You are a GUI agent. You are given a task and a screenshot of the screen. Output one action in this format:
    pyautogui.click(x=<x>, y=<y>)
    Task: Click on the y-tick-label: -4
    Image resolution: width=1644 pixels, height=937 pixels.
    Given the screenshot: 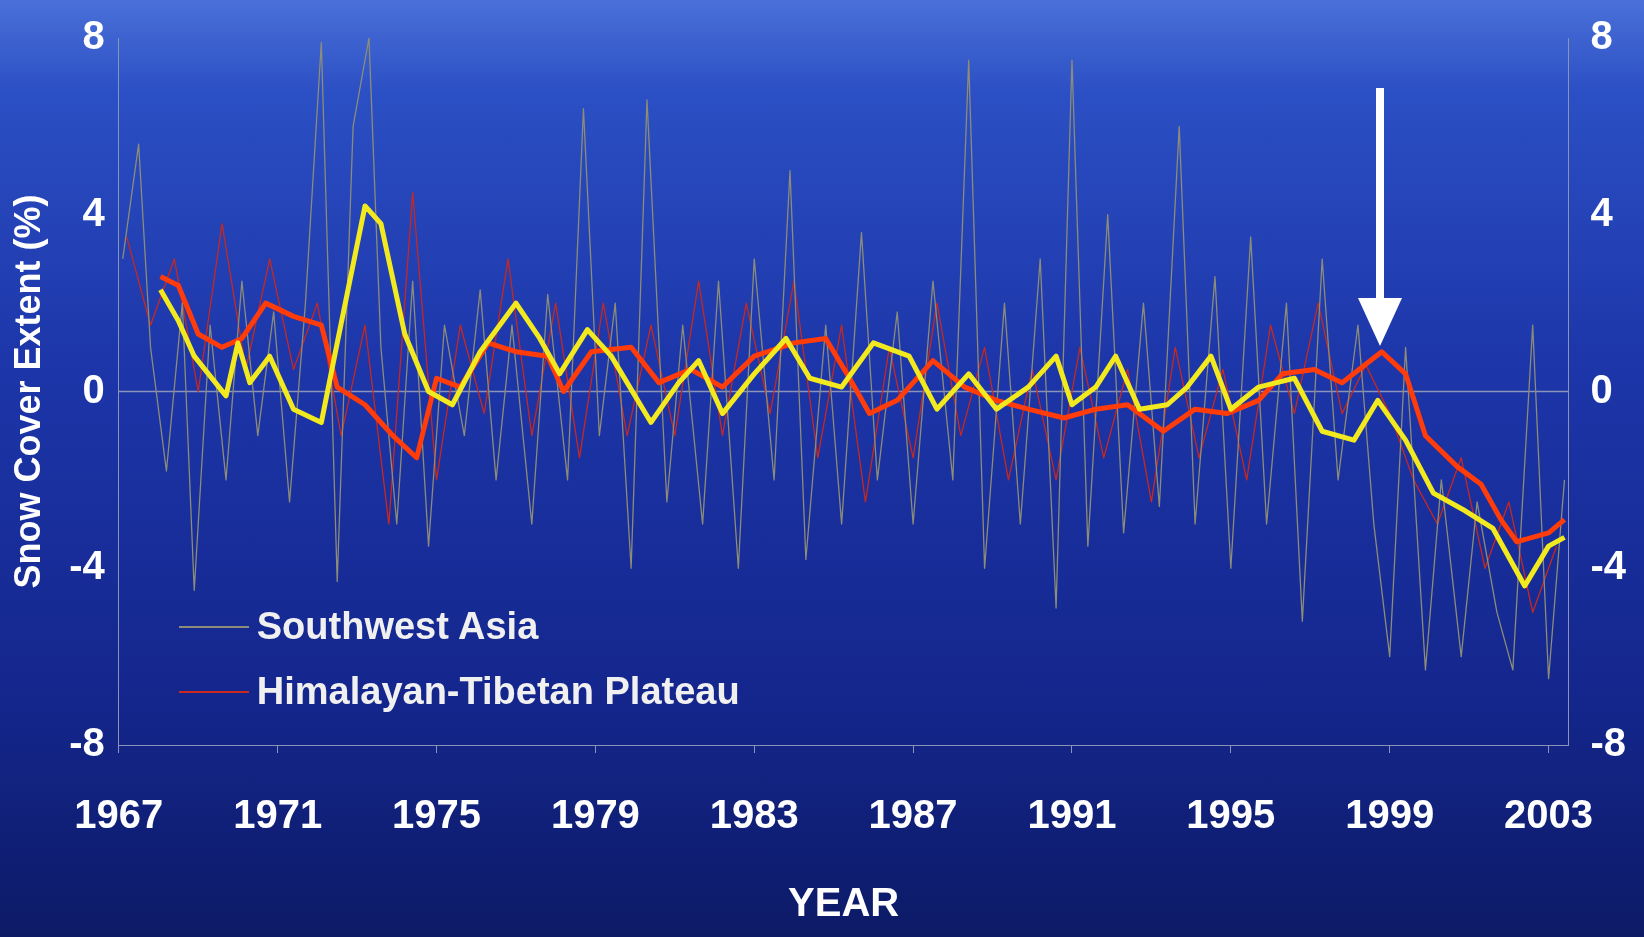 What is the action you would take?
    pyautogui.click(x=87, y=565)
    